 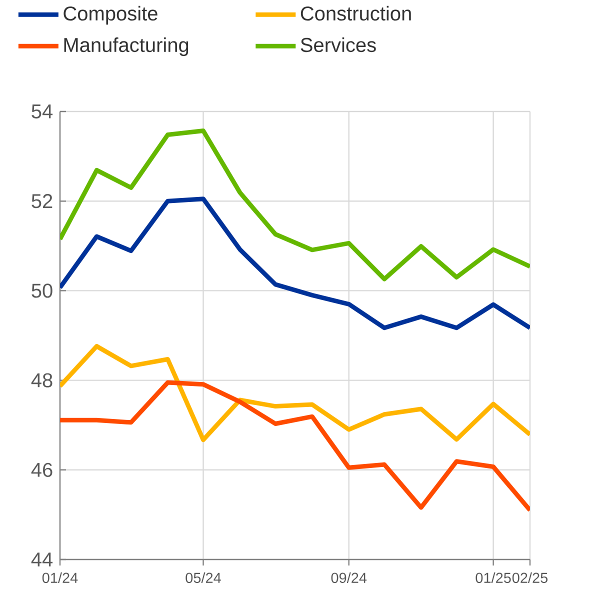 What do you see at coordinates (111, 15) in the screenshot?
I see `legend-label: Composite` at bounding box center [111, 15].